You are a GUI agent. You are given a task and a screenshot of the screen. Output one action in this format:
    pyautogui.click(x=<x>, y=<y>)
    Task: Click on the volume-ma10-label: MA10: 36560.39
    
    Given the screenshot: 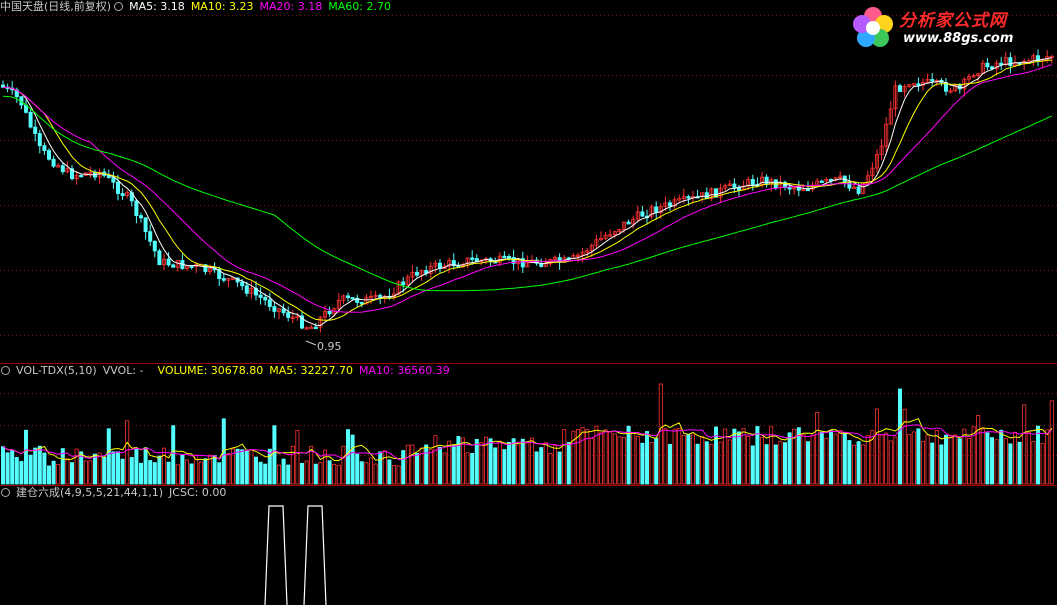 What is the action you would take?
    pyautogui.click(x=404, y=370)
    